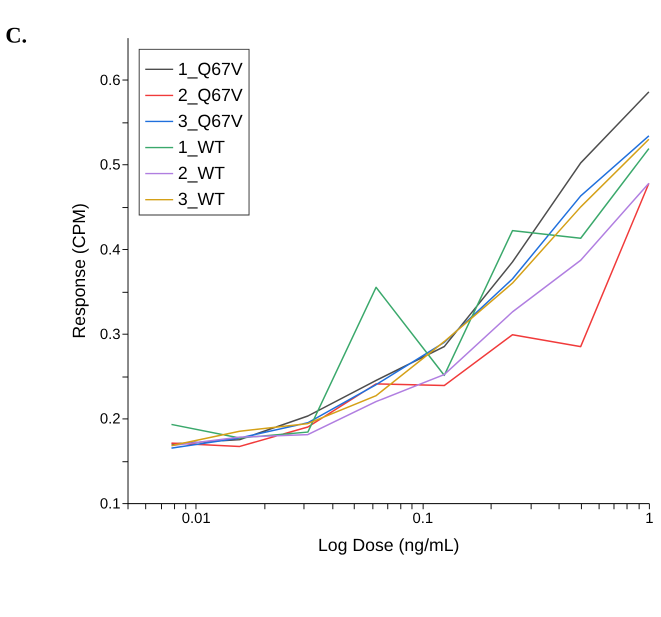 The image size is (661, 617). Describe the element at coordinates (649, 519) in the screenshot. I see `x-tick-label: 1` at that location.